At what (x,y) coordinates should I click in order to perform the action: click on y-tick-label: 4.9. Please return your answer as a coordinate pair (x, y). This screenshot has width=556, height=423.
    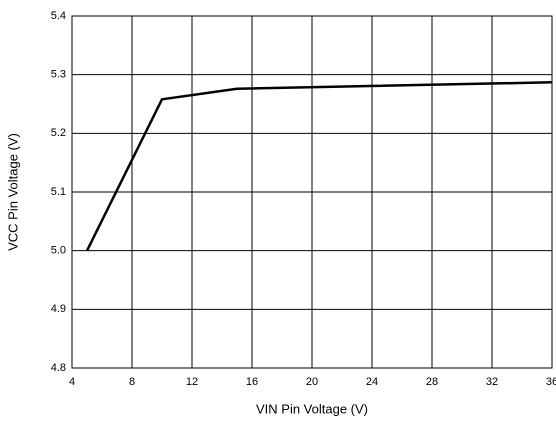
    Looking at the image, I should click on (58, 309).